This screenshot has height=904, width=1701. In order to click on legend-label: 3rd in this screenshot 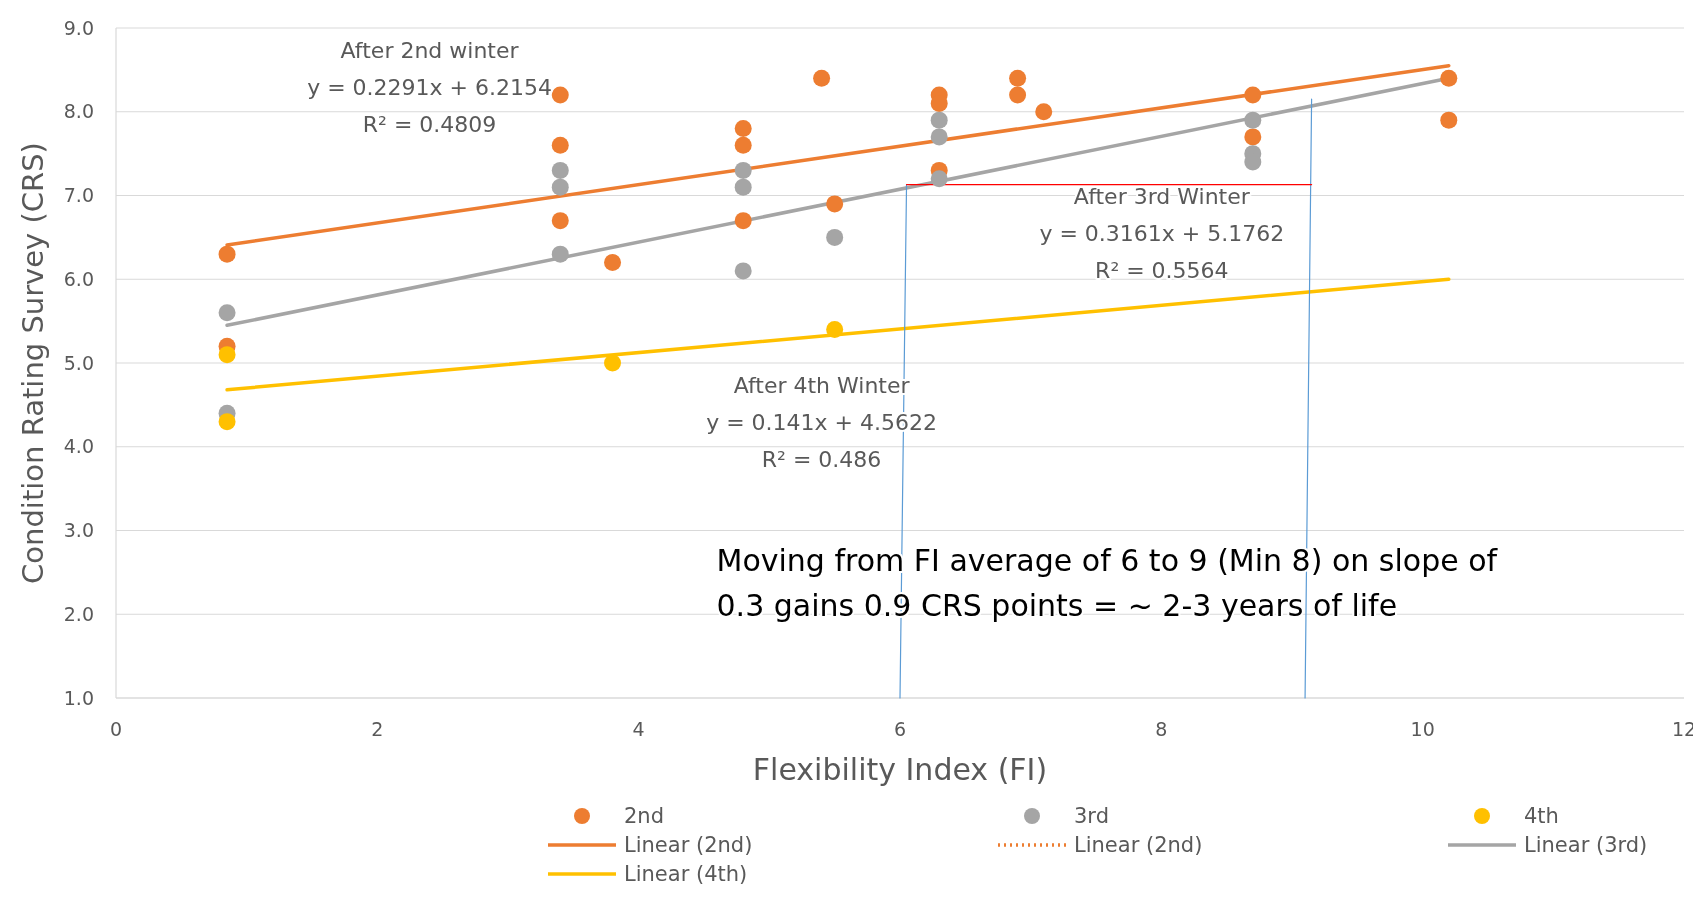, I will do `click(1091, 816)`.